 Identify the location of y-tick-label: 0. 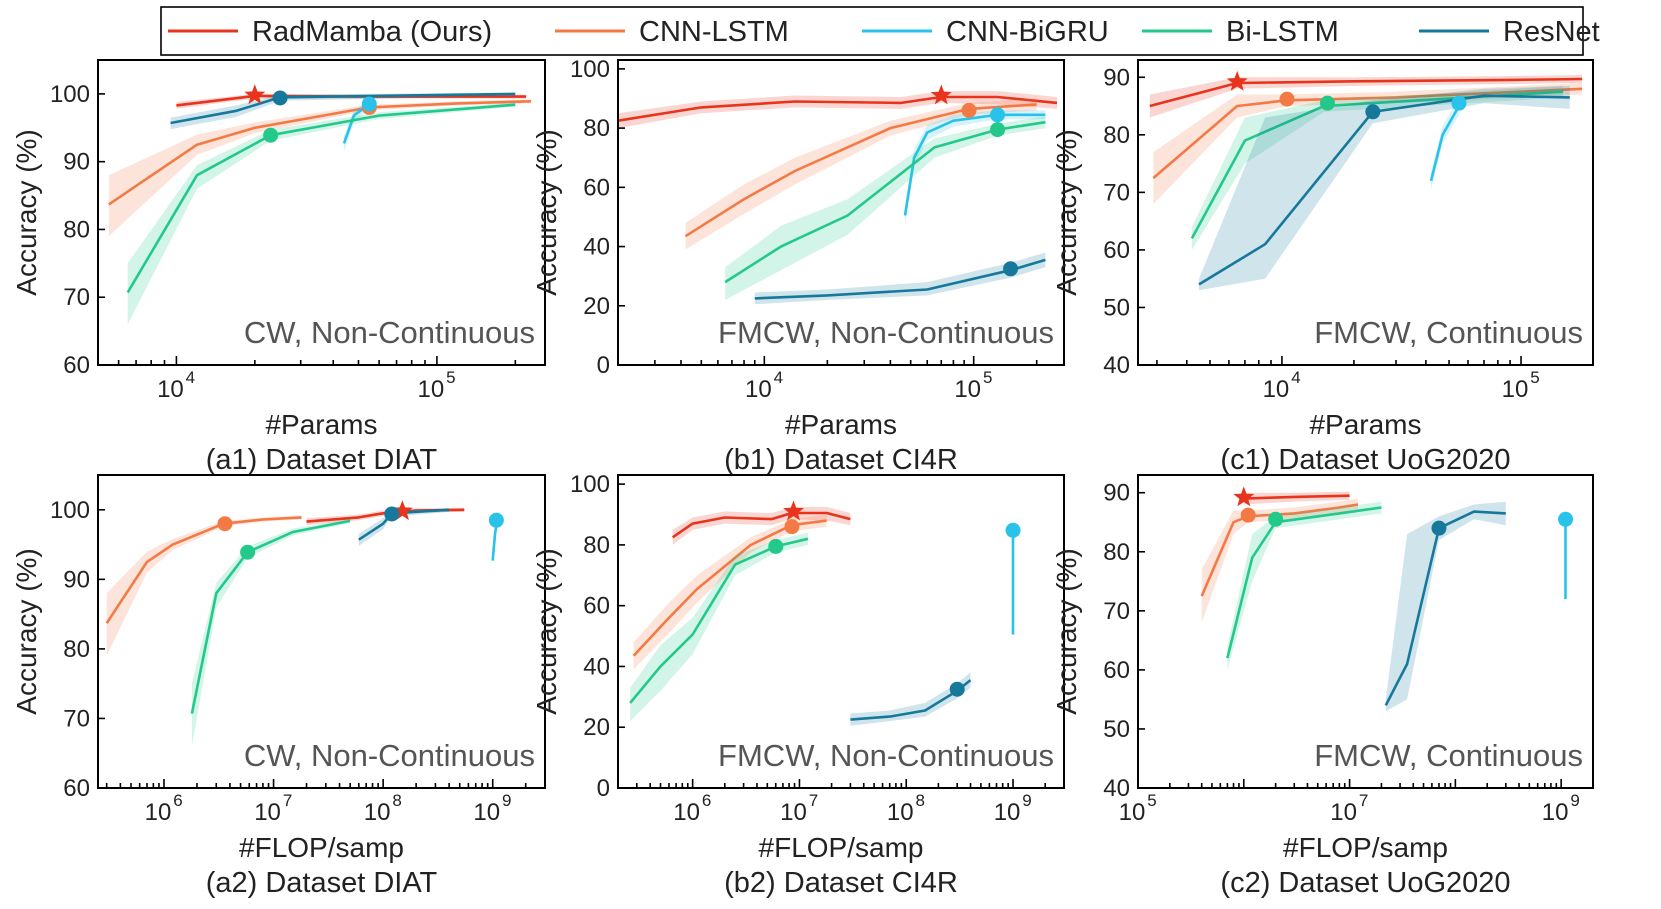
(603, 788).